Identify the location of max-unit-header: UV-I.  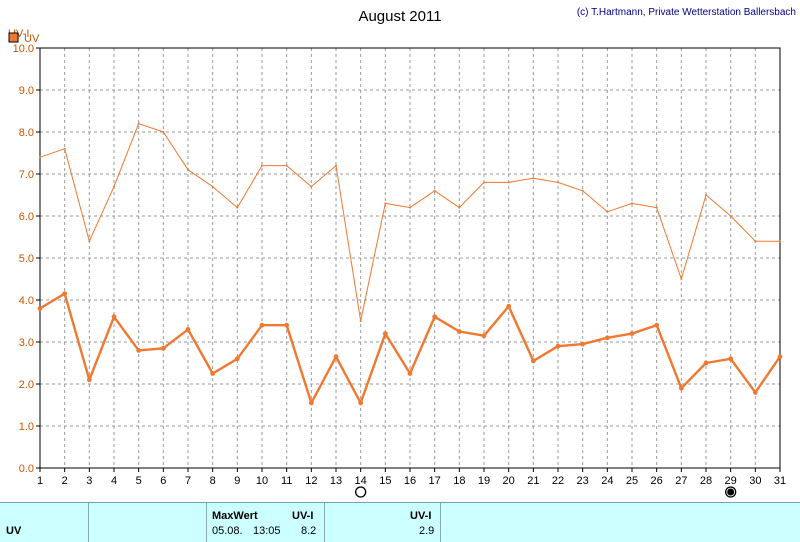
(303, 516).